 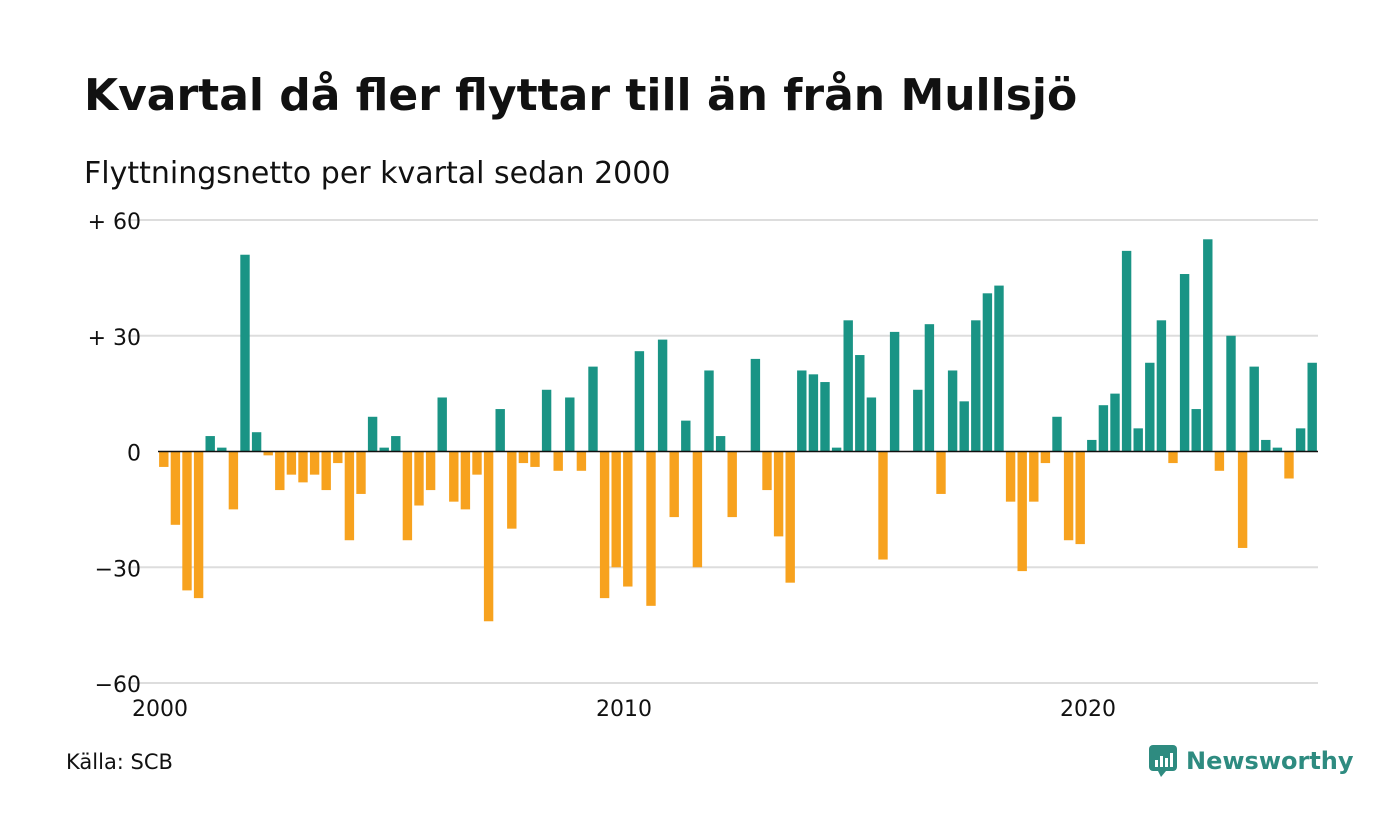 I want to click on x-axis-labels: 2000 2010 2020, so click(x=624, y=709).